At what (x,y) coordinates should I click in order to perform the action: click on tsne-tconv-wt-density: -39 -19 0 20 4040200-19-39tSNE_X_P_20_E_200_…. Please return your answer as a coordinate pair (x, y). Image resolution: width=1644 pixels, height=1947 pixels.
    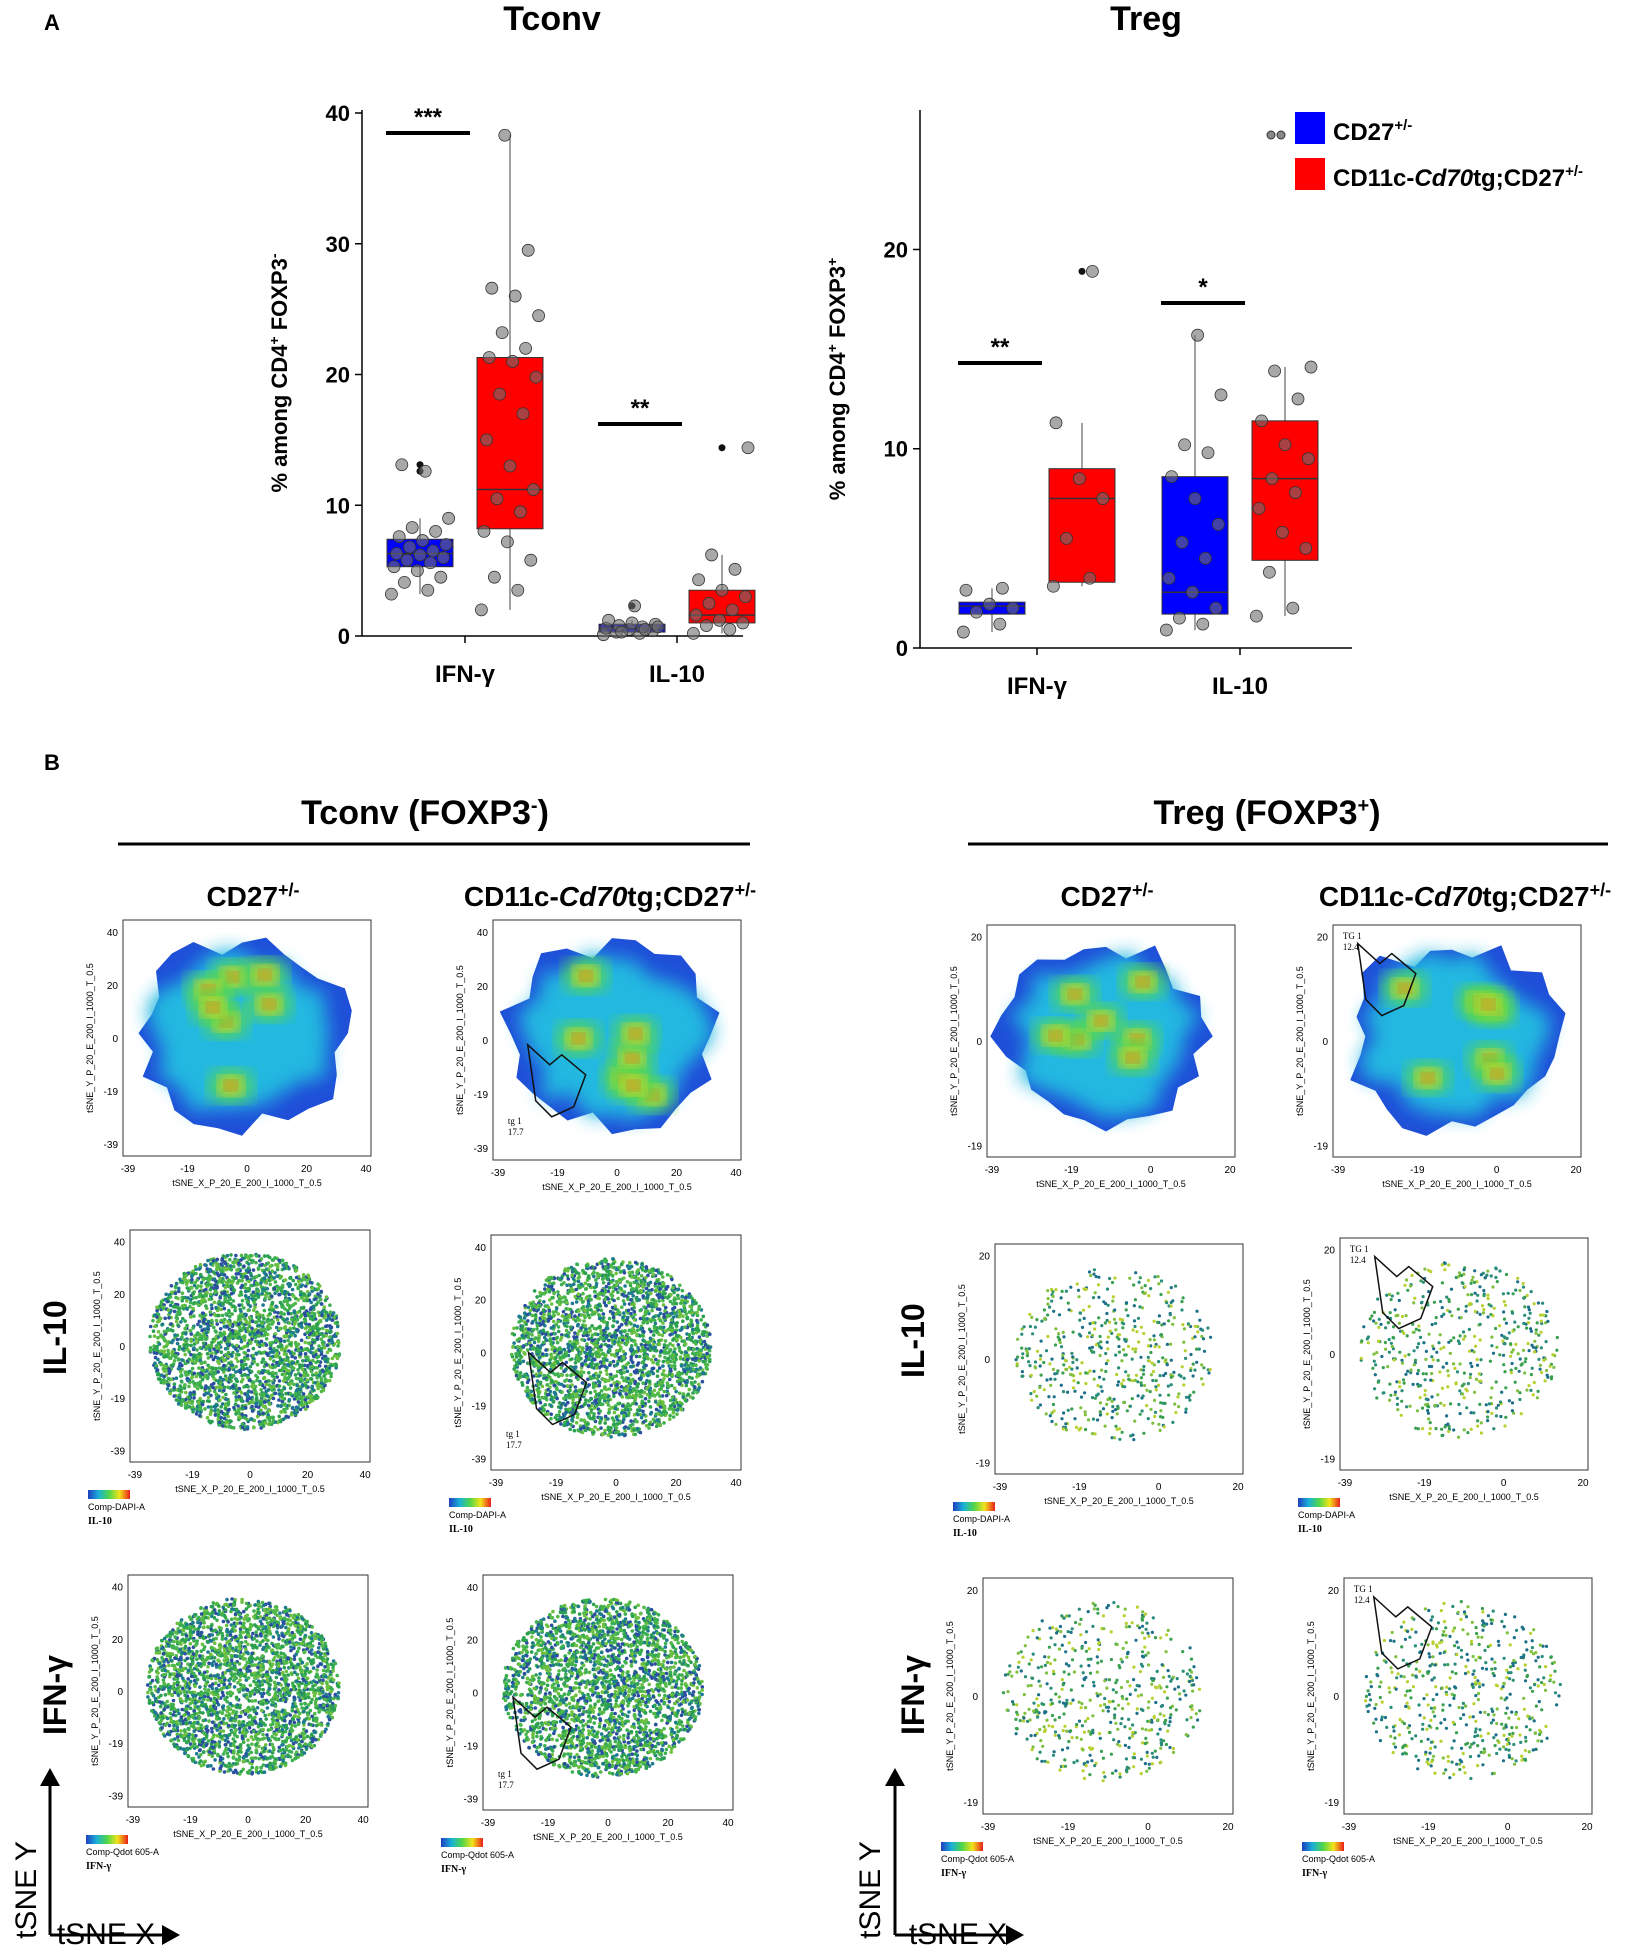
    Looking at the image, I should click on (228, 1053).